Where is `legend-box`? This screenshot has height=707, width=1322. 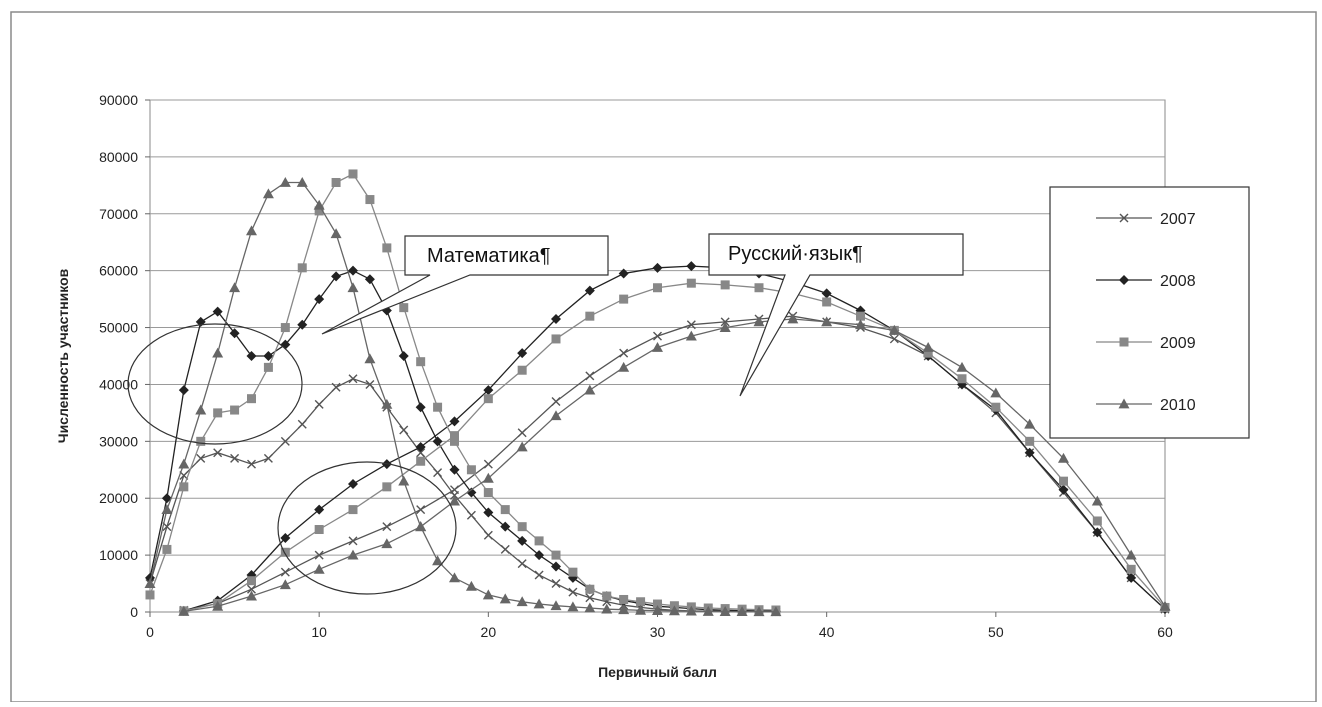 legend-box is located at coordinates (1149, 312).